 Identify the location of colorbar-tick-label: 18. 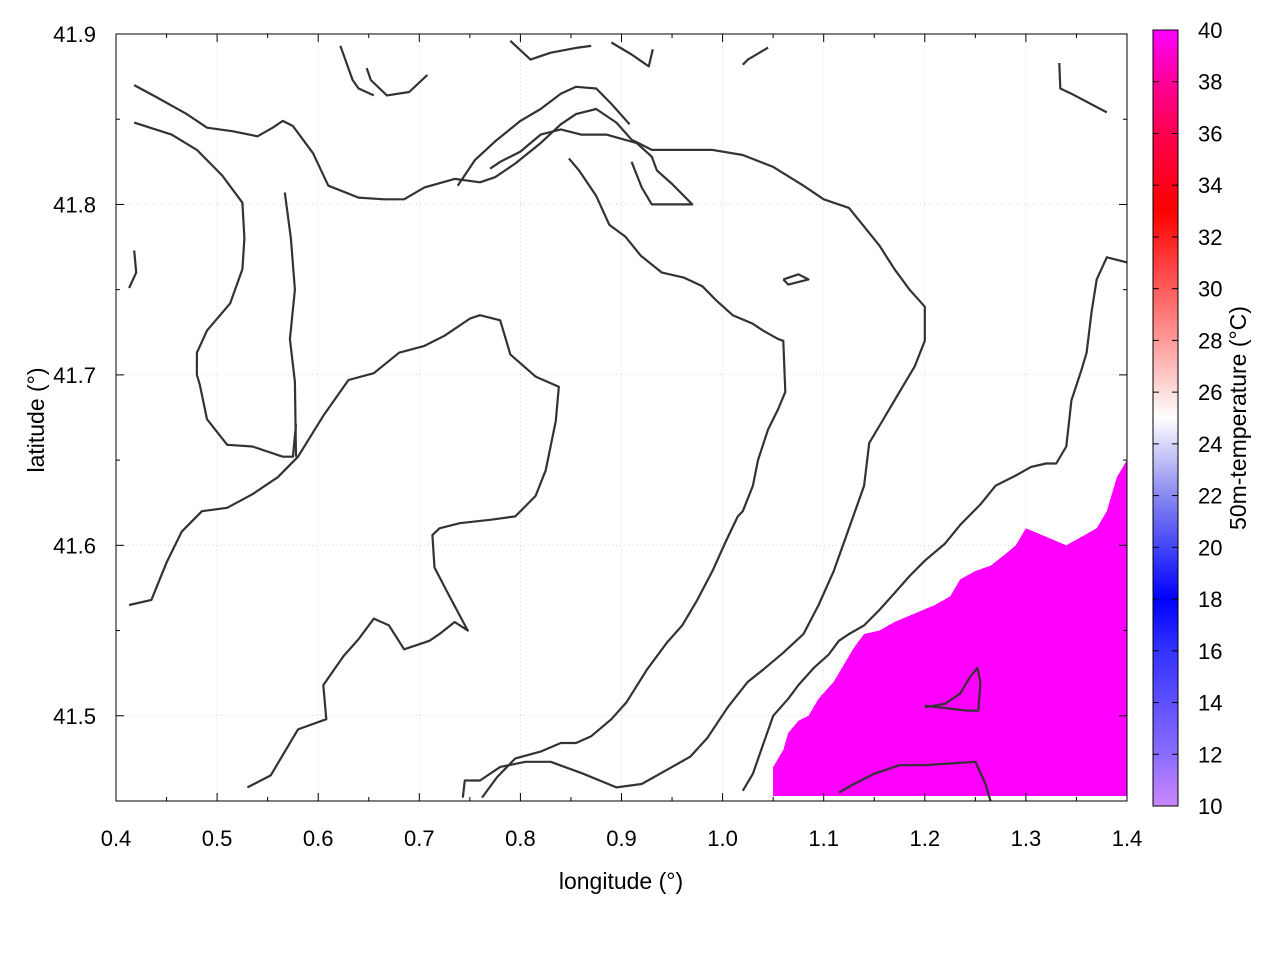
(1210, 599).